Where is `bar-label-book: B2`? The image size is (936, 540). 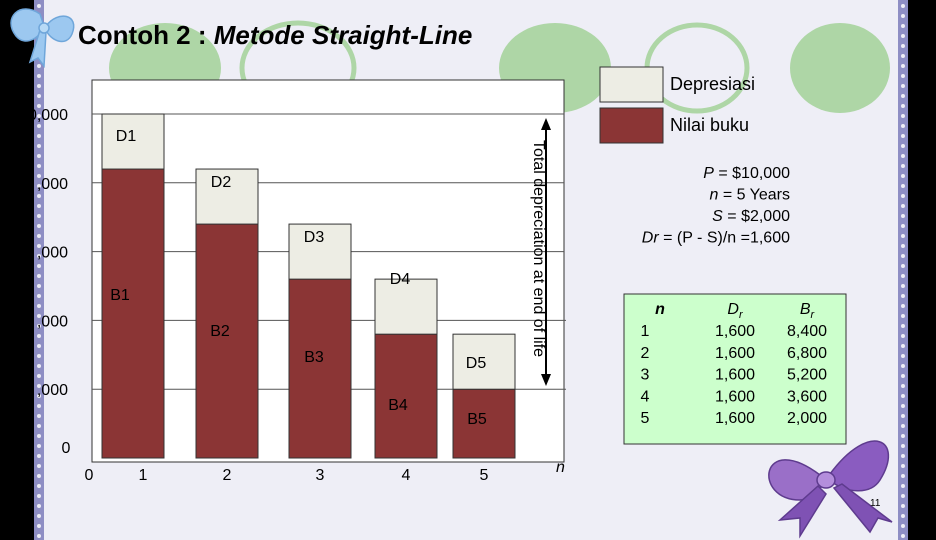 bar-label-book: B2 is located at coordinates (220, 331).